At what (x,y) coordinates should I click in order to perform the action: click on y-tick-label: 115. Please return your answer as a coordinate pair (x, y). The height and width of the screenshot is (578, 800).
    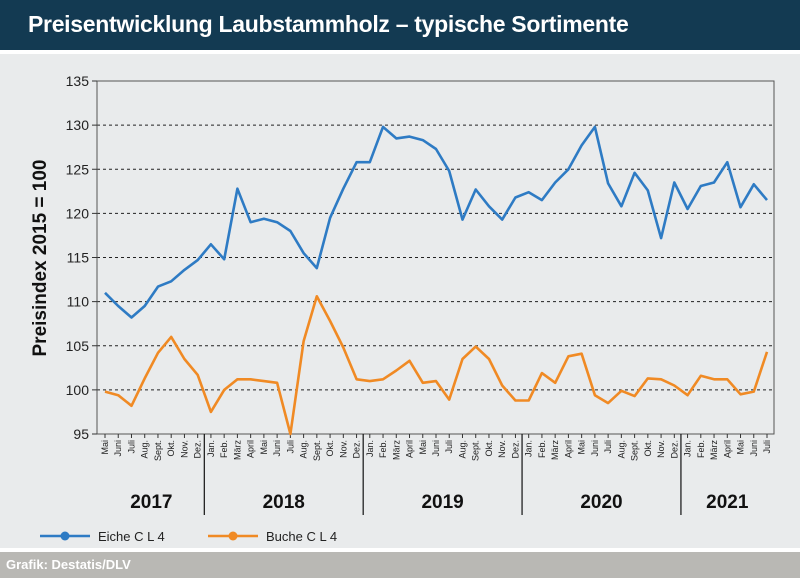
    Looking at the image, I should click on (78, 258).